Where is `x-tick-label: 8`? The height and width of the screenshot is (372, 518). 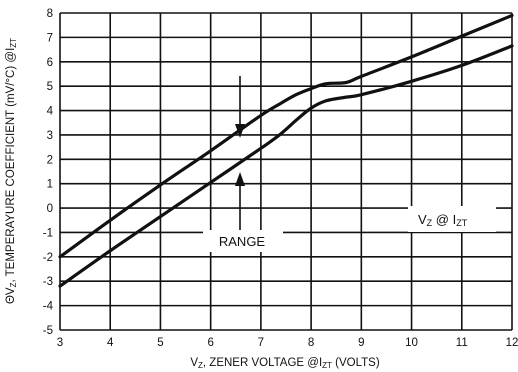
x-tick-label: 8 is located at coordinates (311, 343).